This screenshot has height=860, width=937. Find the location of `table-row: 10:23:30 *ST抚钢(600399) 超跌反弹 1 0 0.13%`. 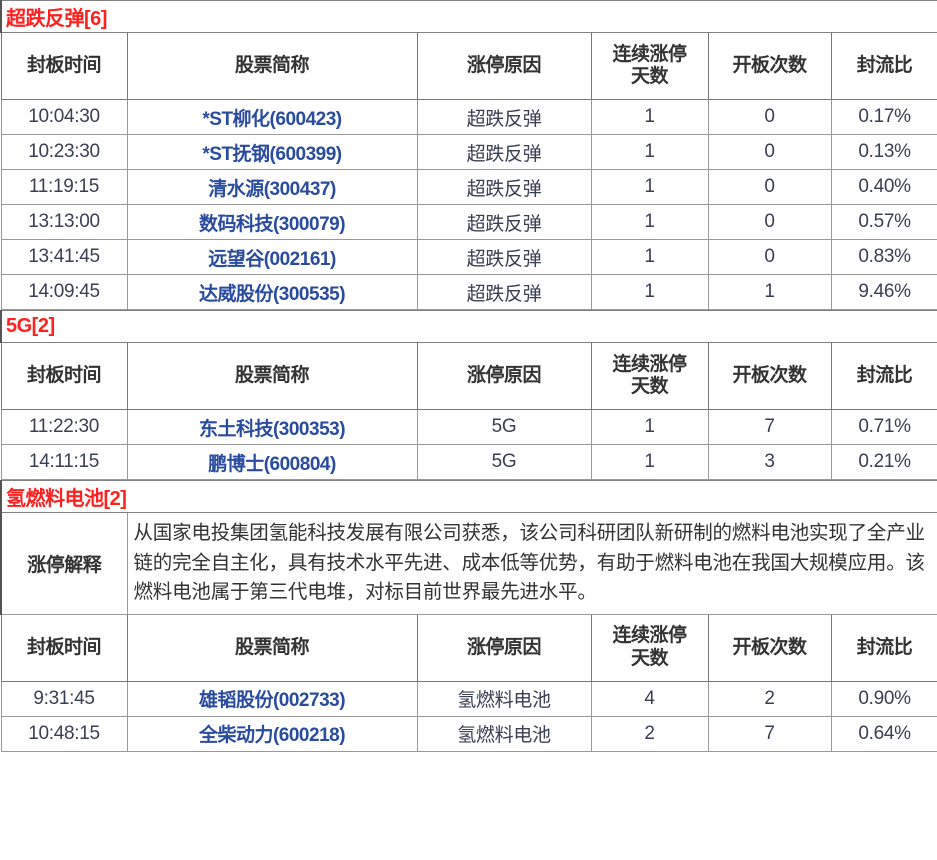

table-row: 10:23:30 *ST抚钢(600399) 超跌反弹 1 0 0.13% is located at coordinates (468, 152).